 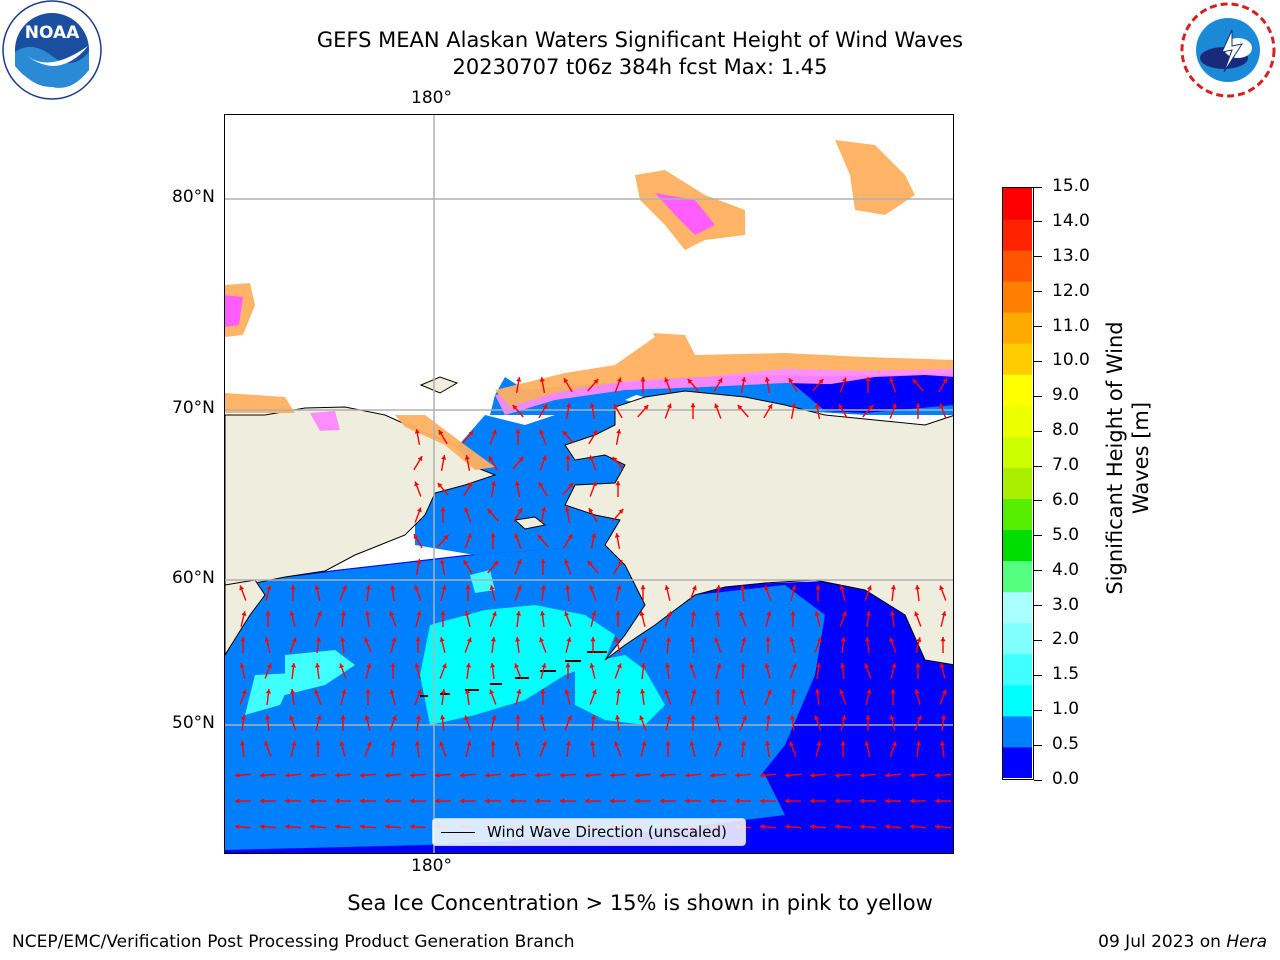 I want to click on legend-line-sample, so click(x=458, y=832).